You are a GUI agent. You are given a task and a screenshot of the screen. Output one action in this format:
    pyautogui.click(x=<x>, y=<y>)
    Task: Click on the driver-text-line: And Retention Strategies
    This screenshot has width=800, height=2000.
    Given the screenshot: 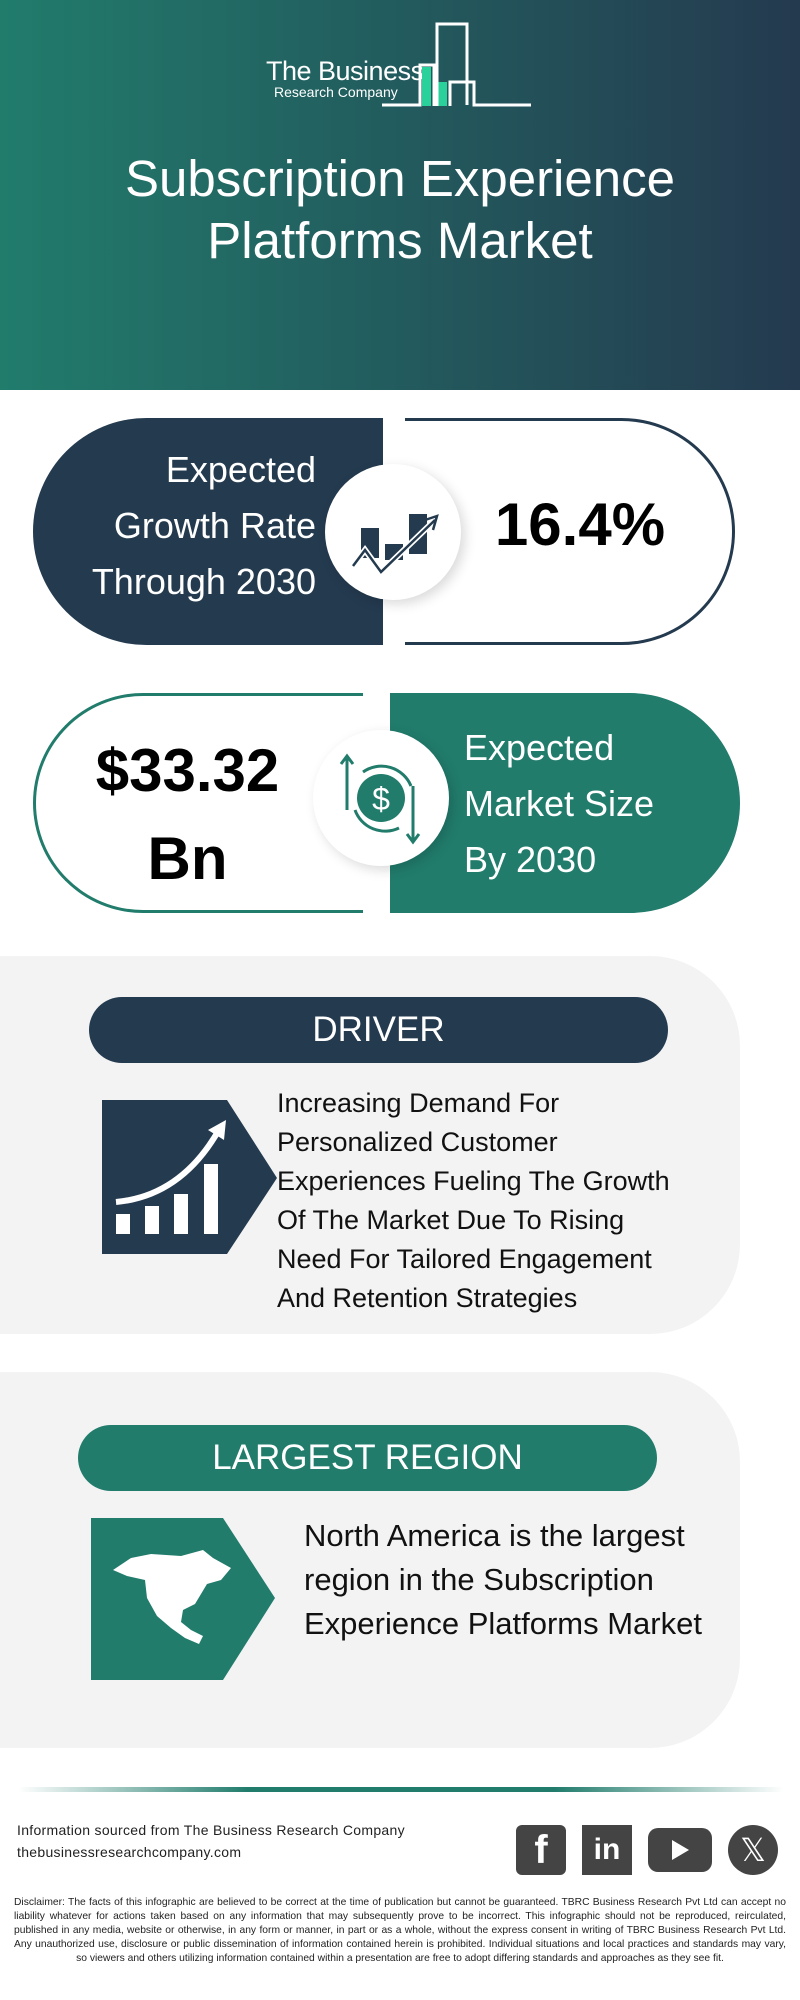 What is the action you would take?
    pyautogui.click(x=427, y=1298)
    